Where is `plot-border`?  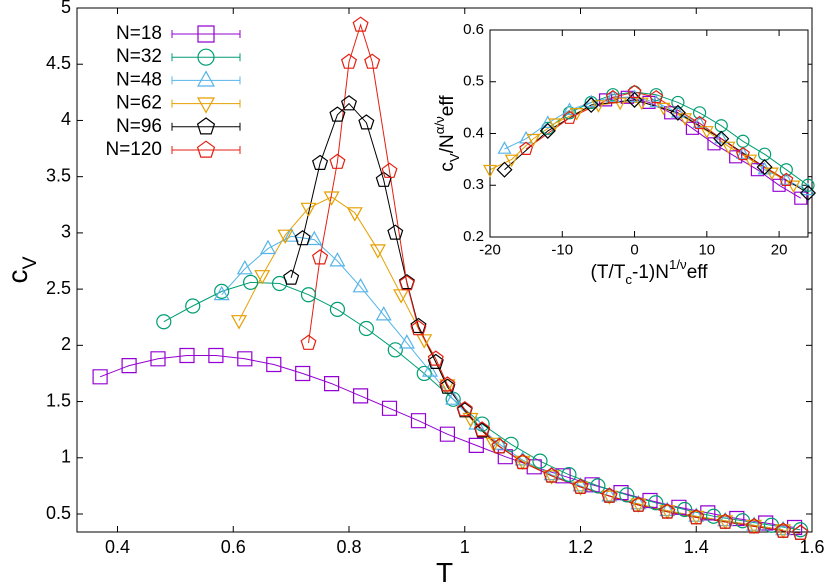 plot-border is located at coordinates (649, 133).